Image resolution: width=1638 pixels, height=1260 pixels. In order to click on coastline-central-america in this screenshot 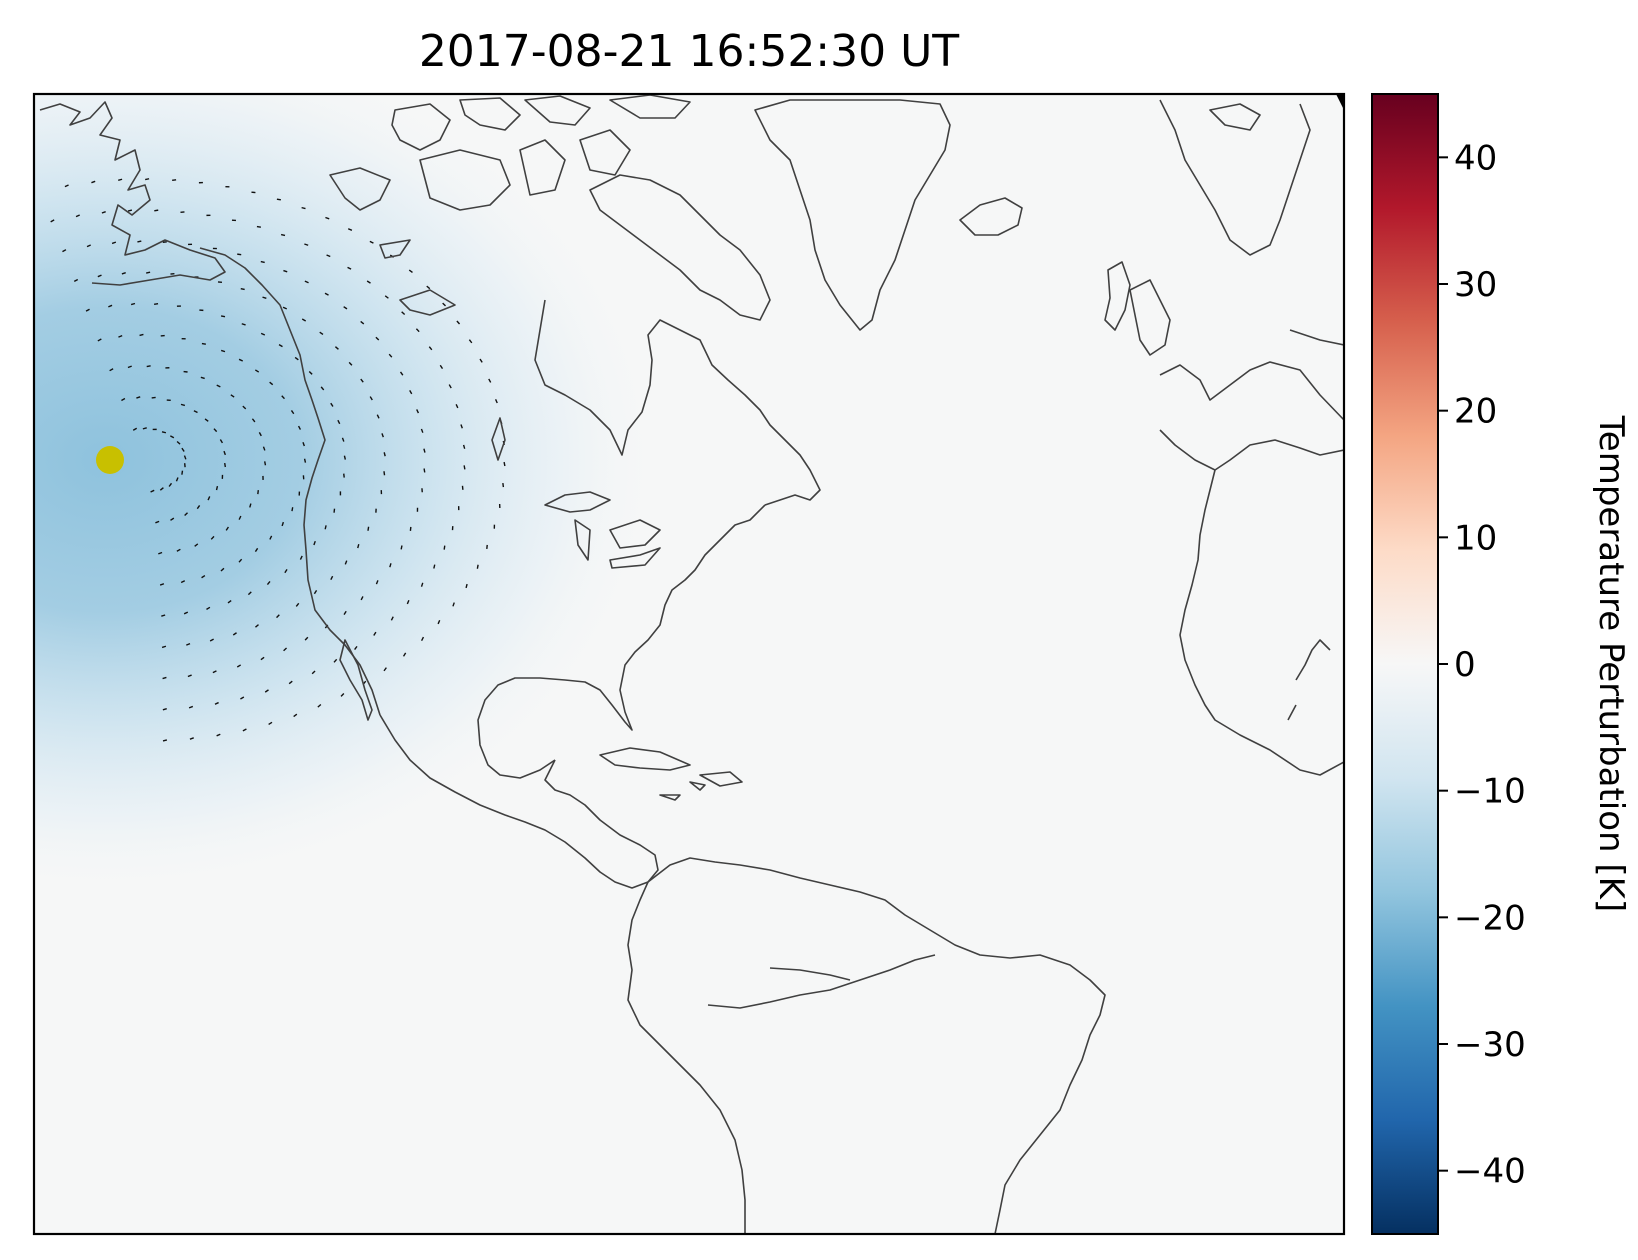, I will do `click(519, 801)`.